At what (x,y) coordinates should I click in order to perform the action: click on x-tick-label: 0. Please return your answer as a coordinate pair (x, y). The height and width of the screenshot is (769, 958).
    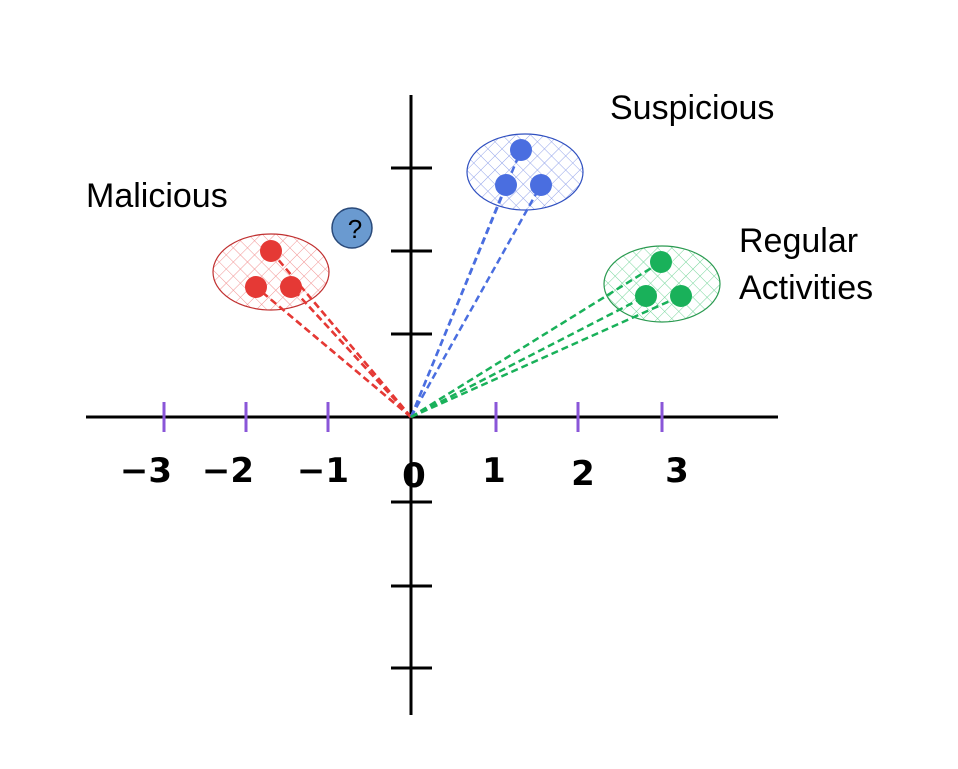
    Looking at the image, I should click on (414, 476).